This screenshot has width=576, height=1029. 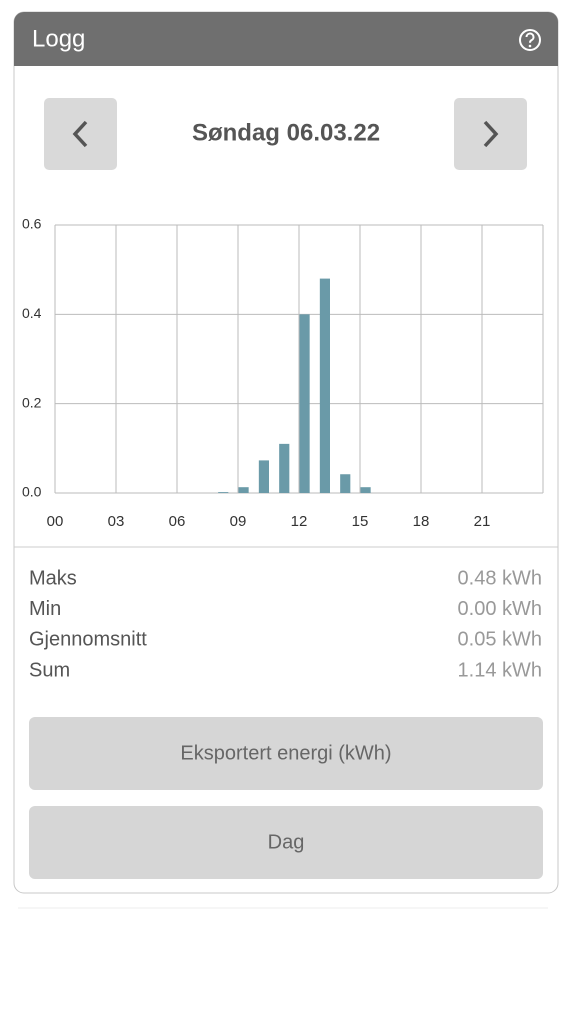 What do you see at coordinates (45, 609) in the screenshot?
I see `stat-label: Min` at bounding box center [45, 609].